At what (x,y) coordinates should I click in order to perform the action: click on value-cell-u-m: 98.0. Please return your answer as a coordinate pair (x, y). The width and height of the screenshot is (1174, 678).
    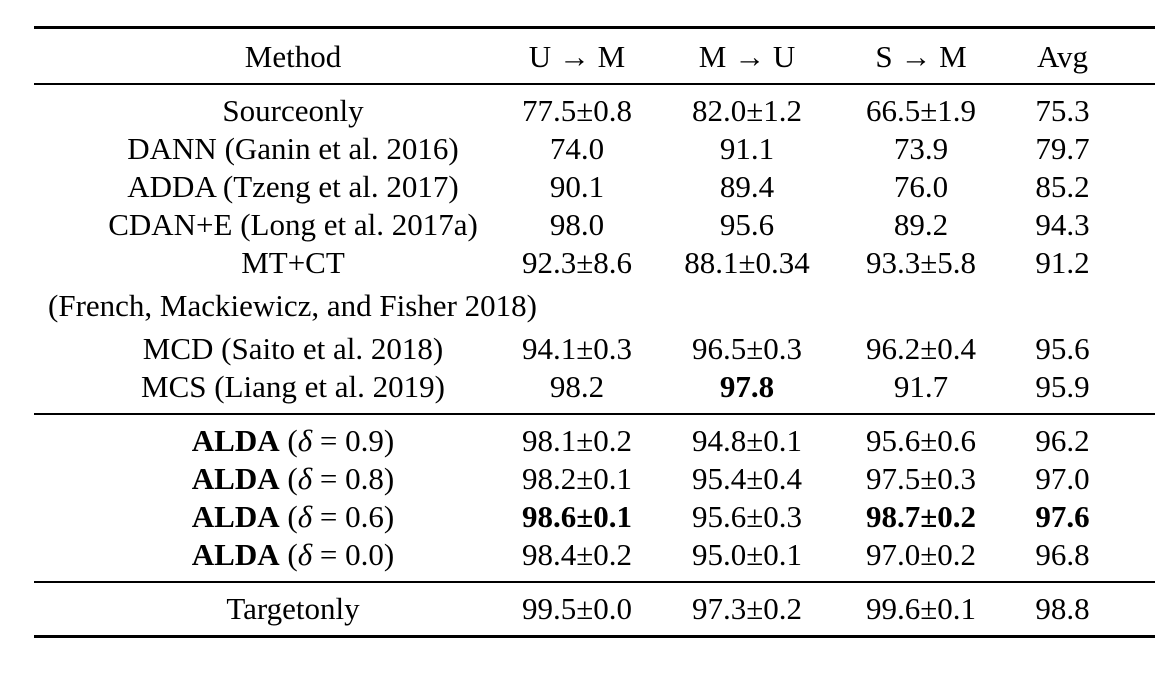
    Looking at the image, I should click on (577, 224).